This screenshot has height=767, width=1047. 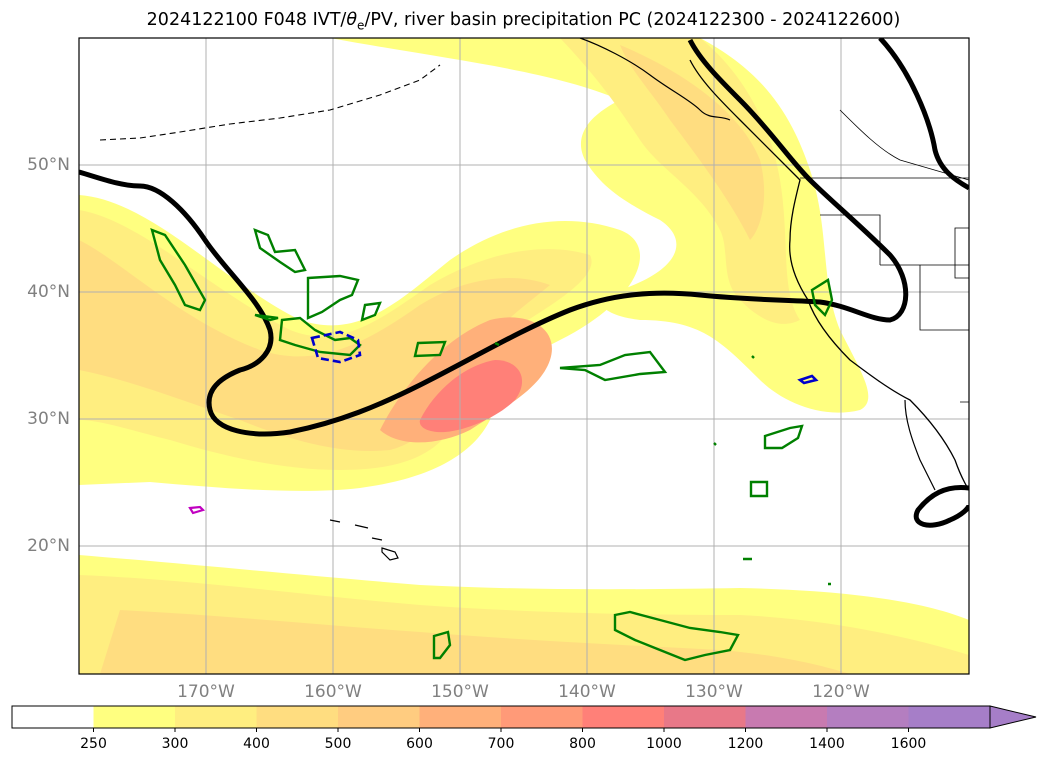 I want to click on colorbar-tick-label: 1200, so click(x=745, y=744).